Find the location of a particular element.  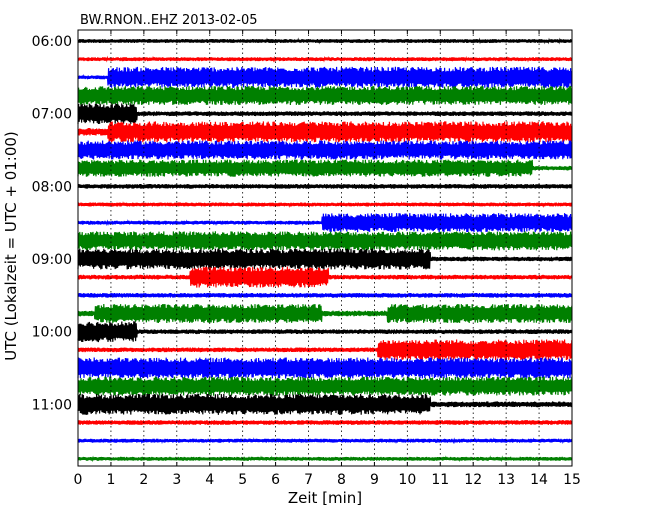

y-axis-label: UTC (Lokalzeit = UTC + 01:00) is located at coordinates (11, 246).